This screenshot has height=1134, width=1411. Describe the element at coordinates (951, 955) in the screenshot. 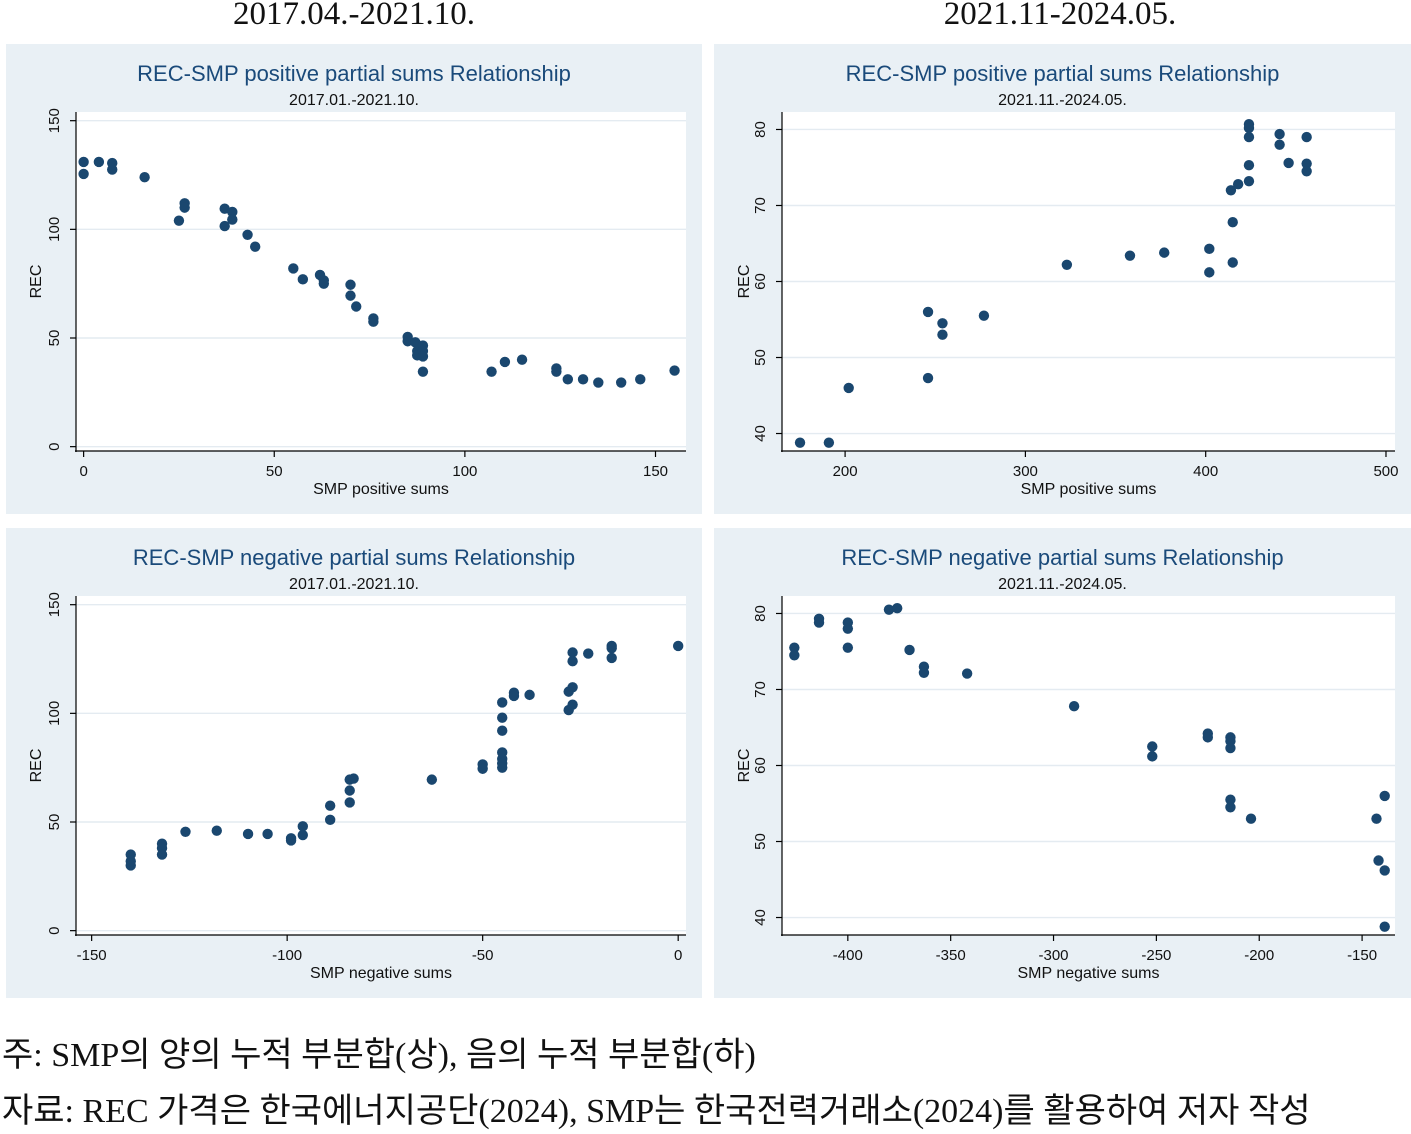

I see `x-tick-label: -350` at that location.